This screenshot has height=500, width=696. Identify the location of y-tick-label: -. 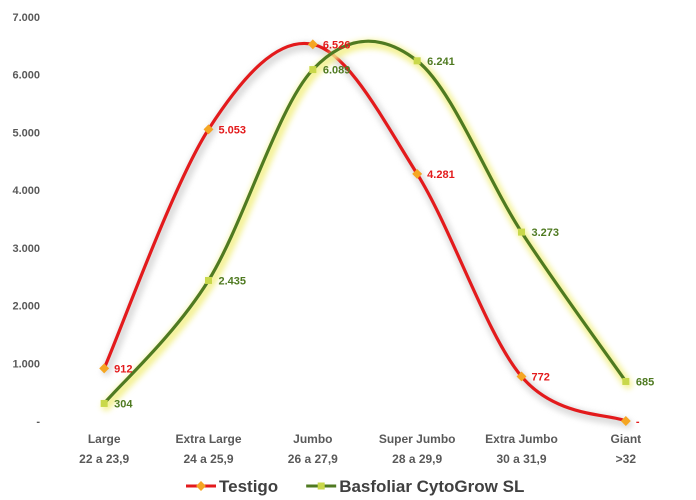
(38, 422).